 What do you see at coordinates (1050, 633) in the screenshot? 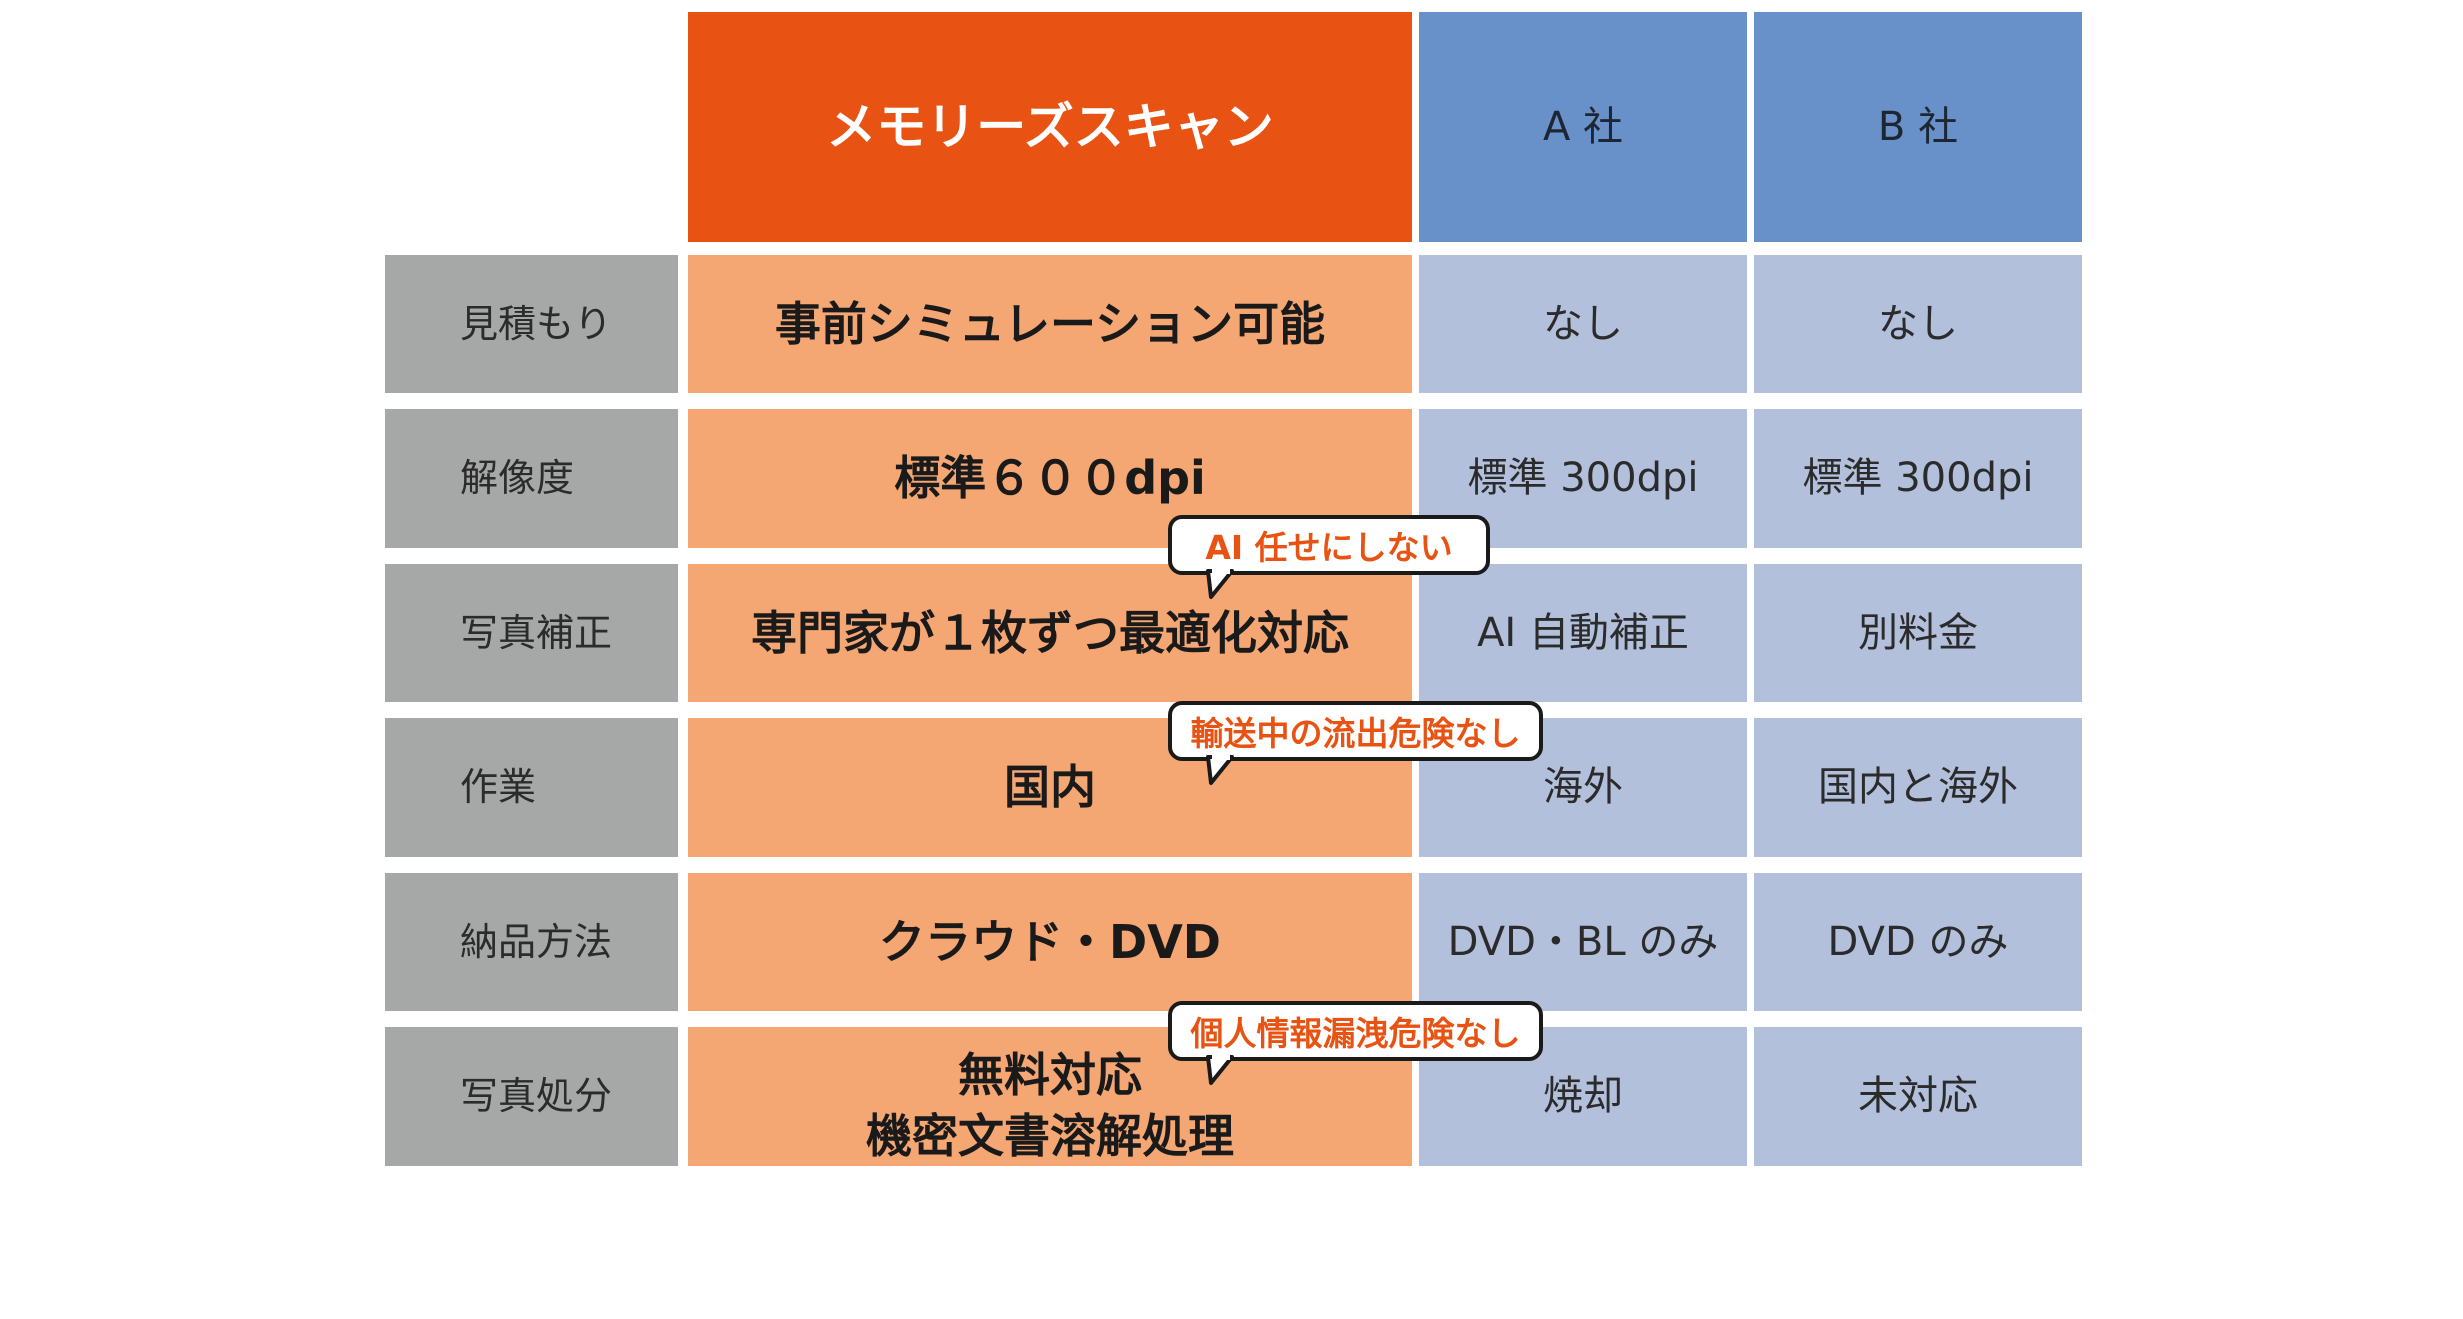
I see `memories-photo-correction: 専門家が１枚ずつ最適化対応` at bounding box center [1050, 633].